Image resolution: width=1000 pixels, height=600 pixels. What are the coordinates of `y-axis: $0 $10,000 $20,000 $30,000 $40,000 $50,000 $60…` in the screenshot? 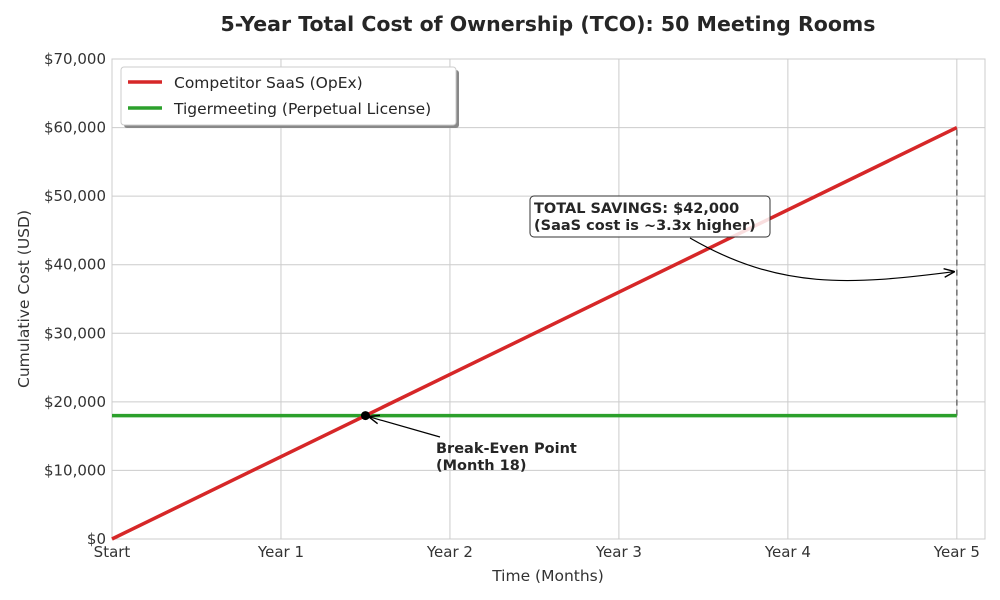 It's located at (75, 299).